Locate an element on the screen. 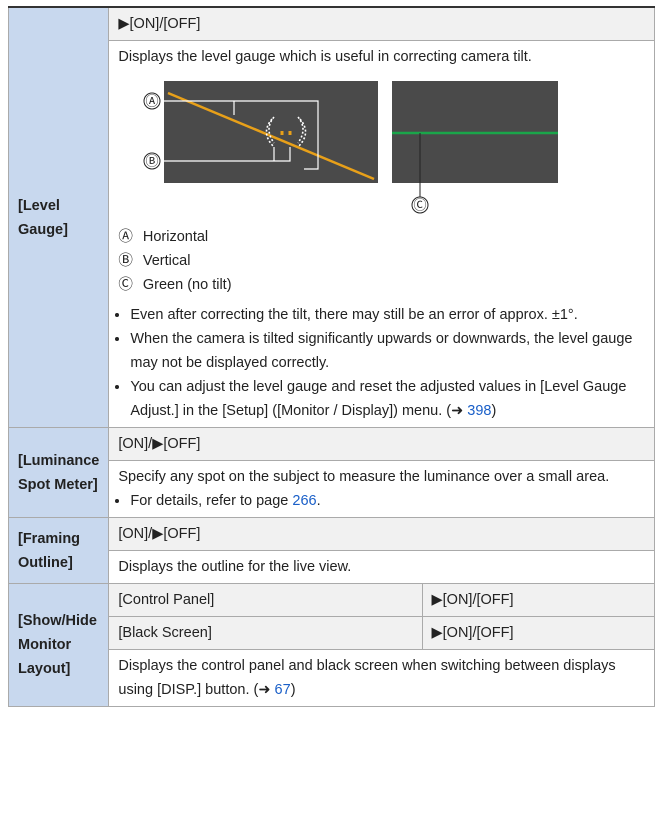 The image size is (661, 825). legend-item: Ⓒ Green (no tilt) is located at coordinates (381, 285).